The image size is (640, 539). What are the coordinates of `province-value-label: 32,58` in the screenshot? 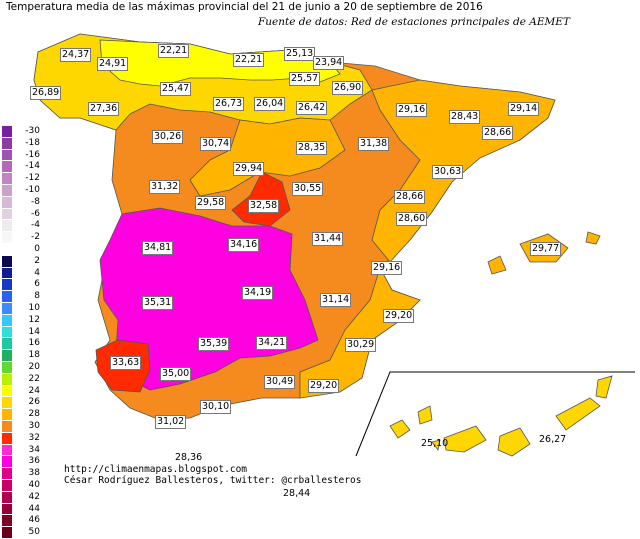 It's located at (264, 206).